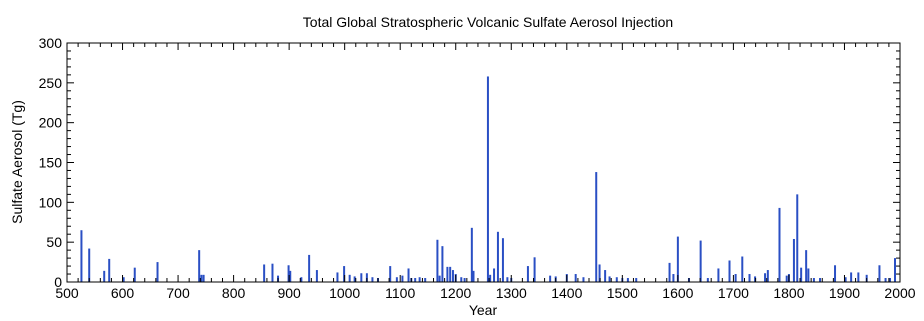 The image size is (924, 321). What do you see at coordinates (289, 293) in the screenshot?
I see `x-tick-label: 900` at bounding box center [289, 293].